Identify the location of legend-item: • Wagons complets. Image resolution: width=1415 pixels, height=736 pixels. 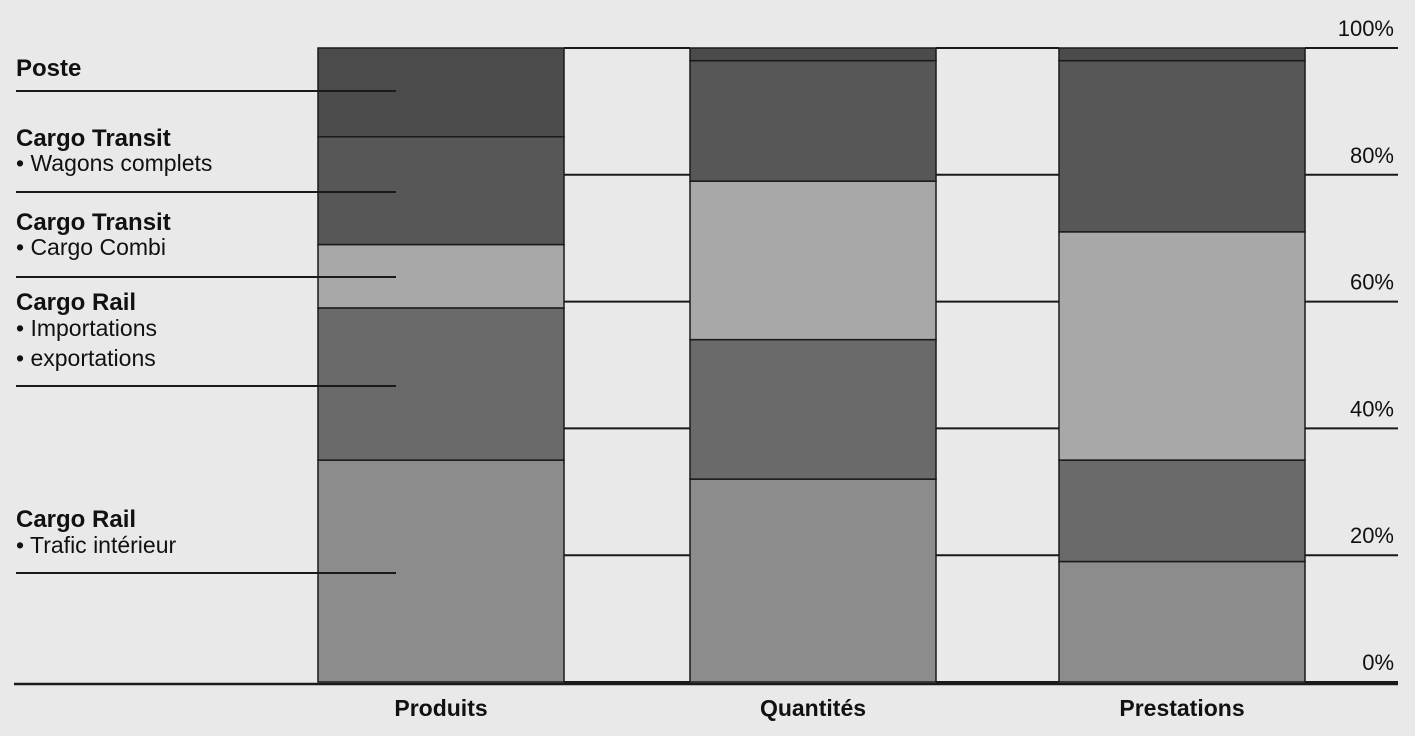
(114, 163).